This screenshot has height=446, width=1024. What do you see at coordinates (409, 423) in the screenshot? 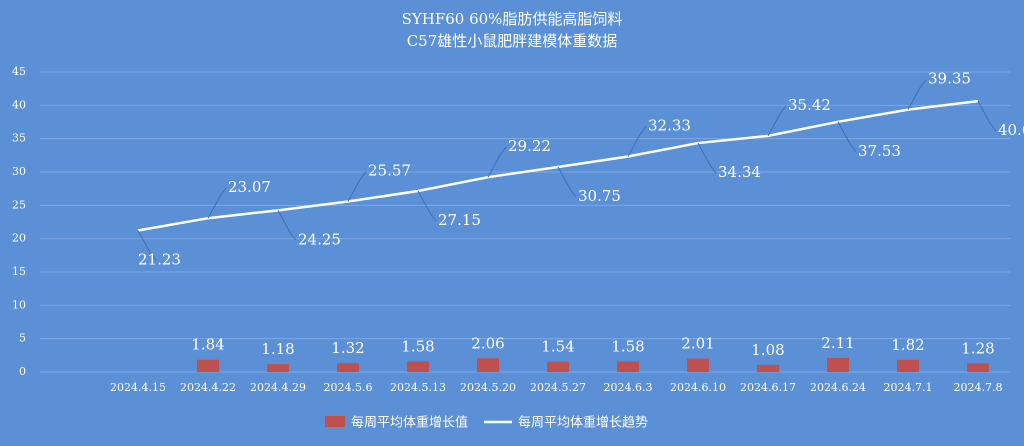
I see `legend-label: 每周平均体重增长值` at bounding box center [409, 423].